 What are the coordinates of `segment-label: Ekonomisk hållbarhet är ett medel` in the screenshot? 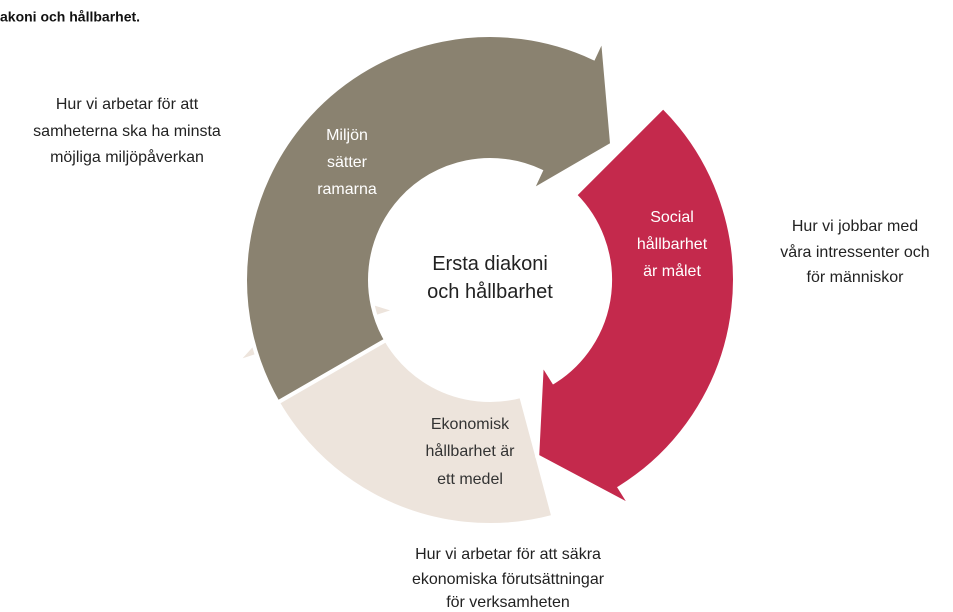 It's located at (471, 452).